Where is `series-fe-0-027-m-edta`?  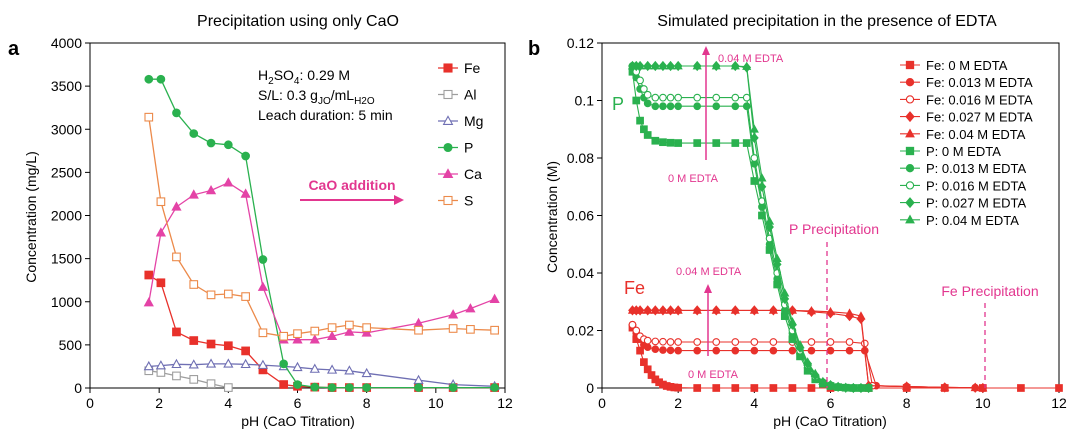
series-fe-0-027-m-edta is located at coordinates (808, 349).